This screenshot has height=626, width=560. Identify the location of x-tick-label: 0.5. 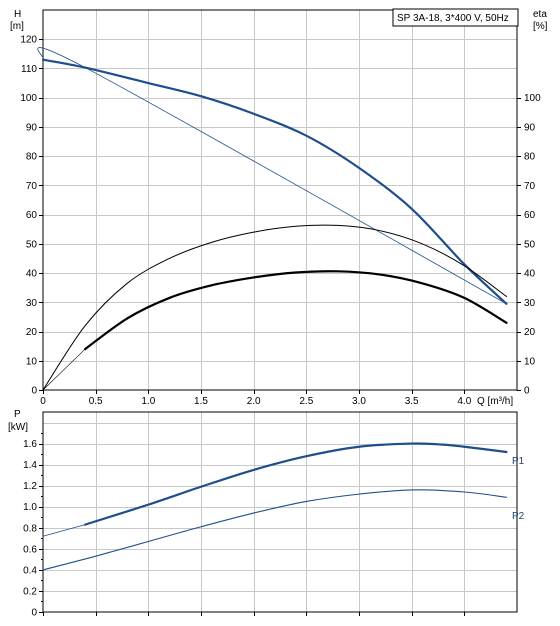
(96, 401).